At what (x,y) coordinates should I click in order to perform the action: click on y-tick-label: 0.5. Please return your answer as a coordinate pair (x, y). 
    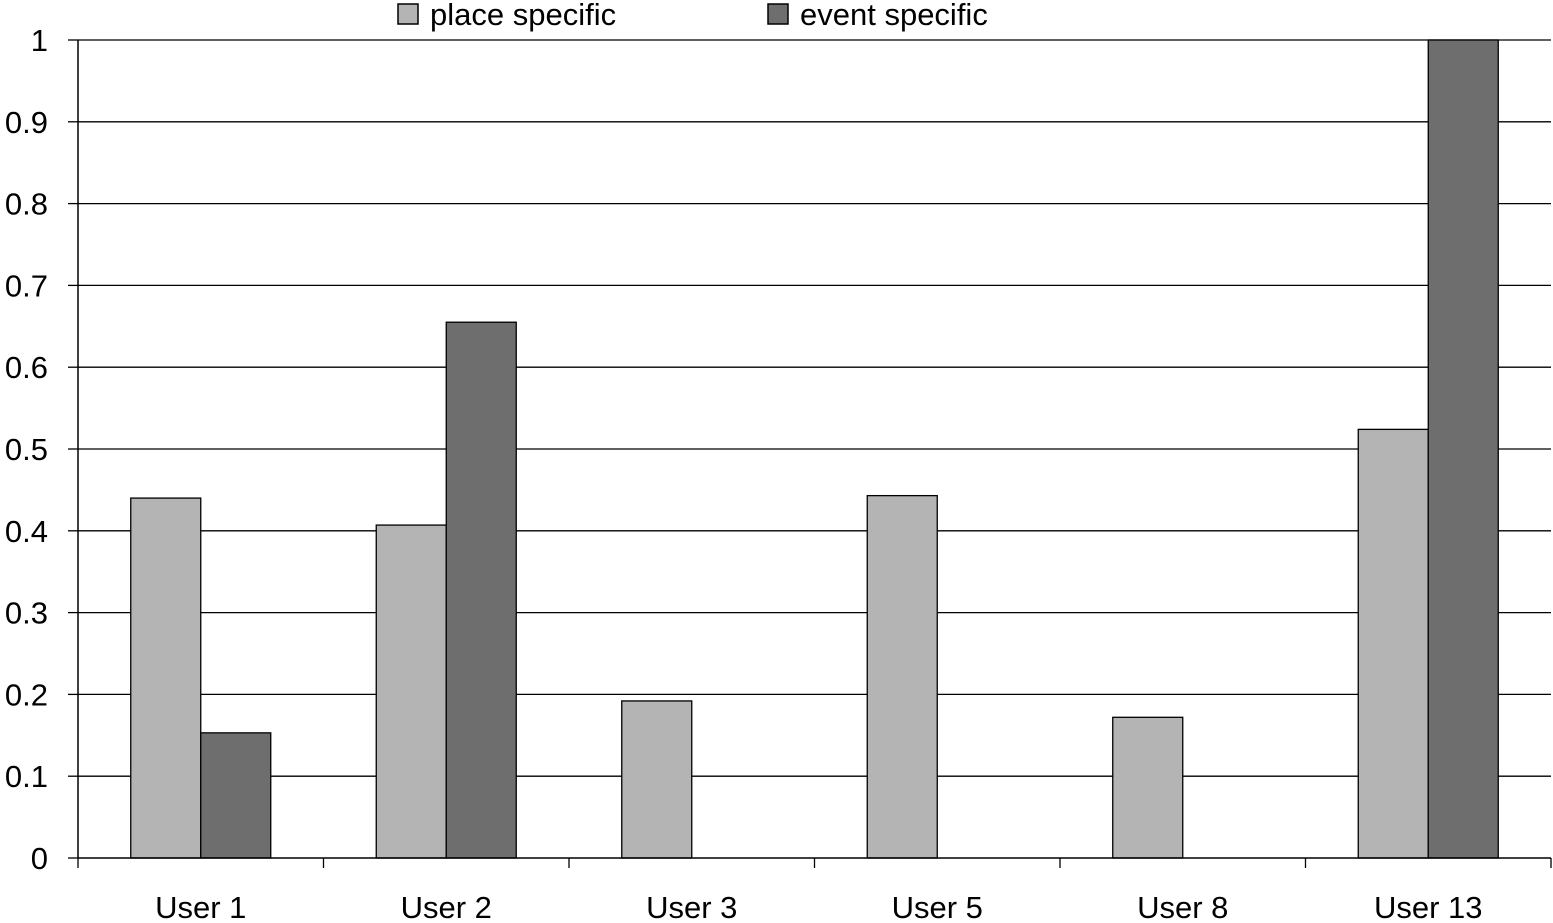
    Looking at the image, I should click on (26, 449).